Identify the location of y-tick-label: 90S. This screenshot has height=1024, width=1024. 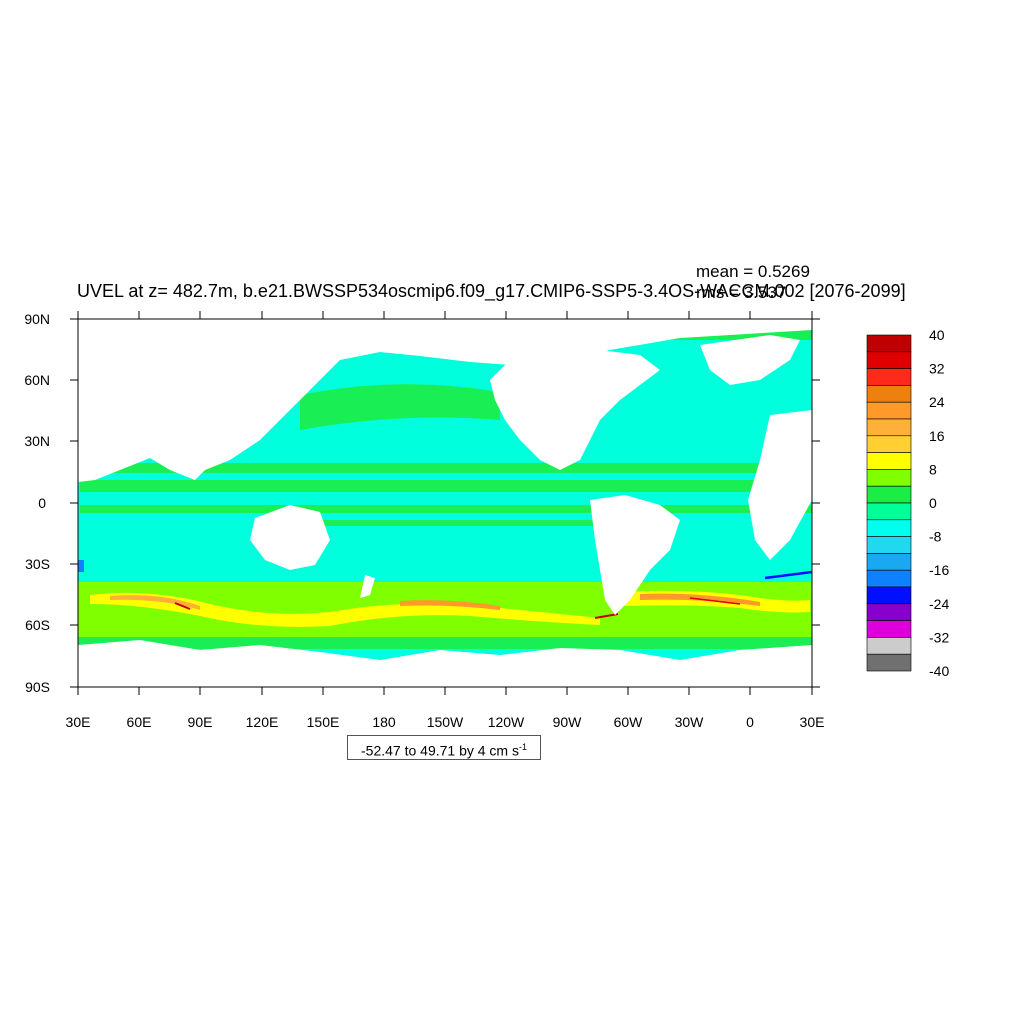
(37, 687).